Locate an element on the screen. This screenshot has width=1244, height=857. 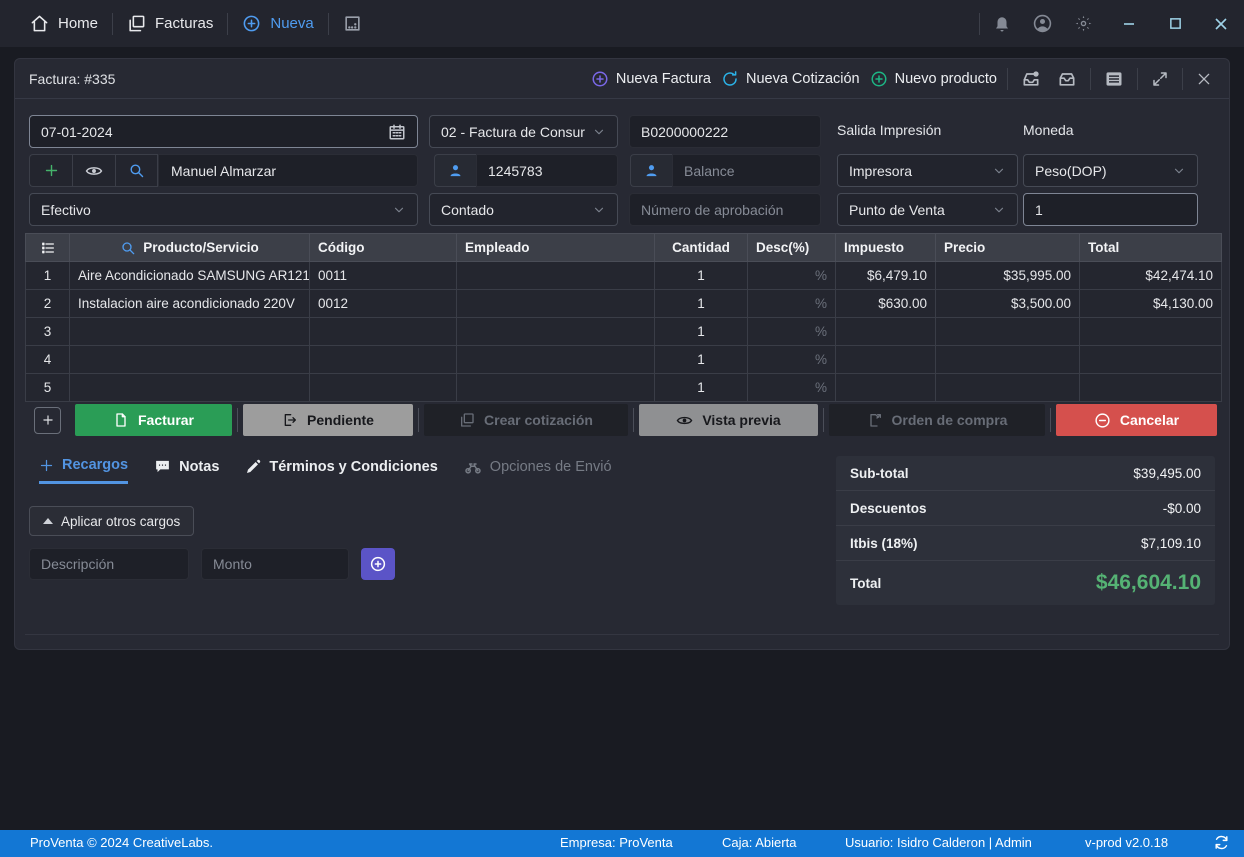
search-customer-button is located at coordinates (136, 170).